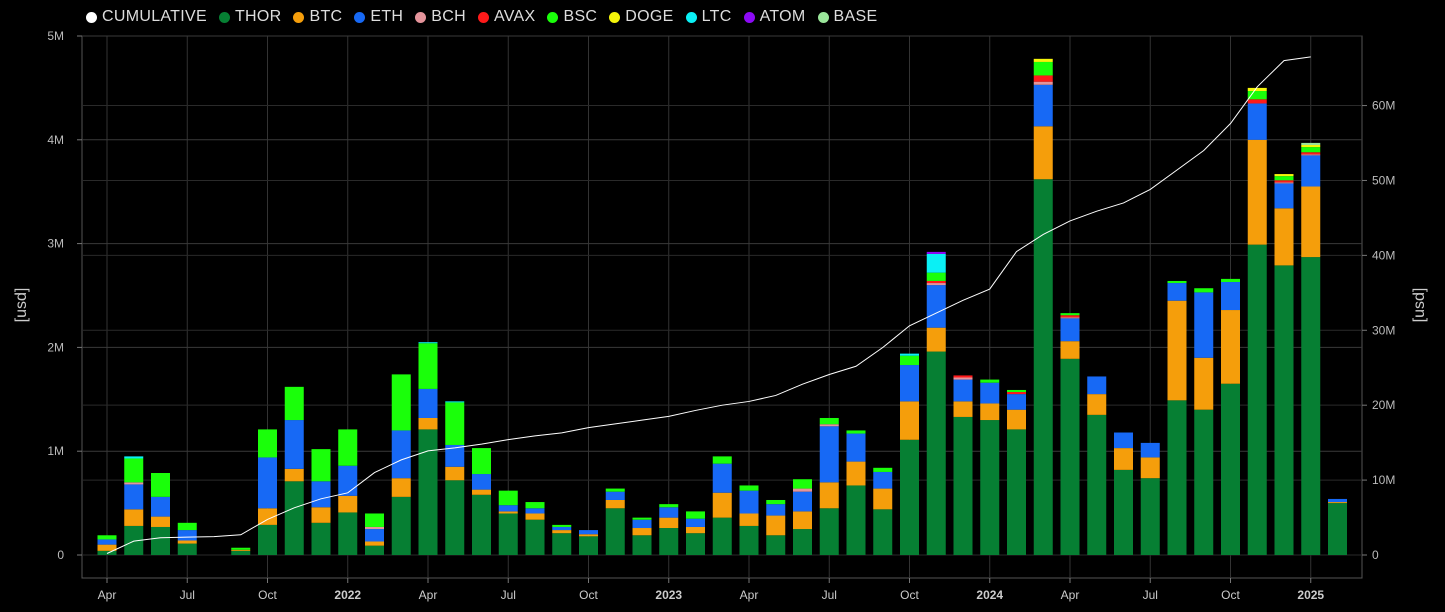 Image resolution: width=1445 pixels, height=612 pixels. I want to click on legend-item-bch: BCH, so click(440, 17).